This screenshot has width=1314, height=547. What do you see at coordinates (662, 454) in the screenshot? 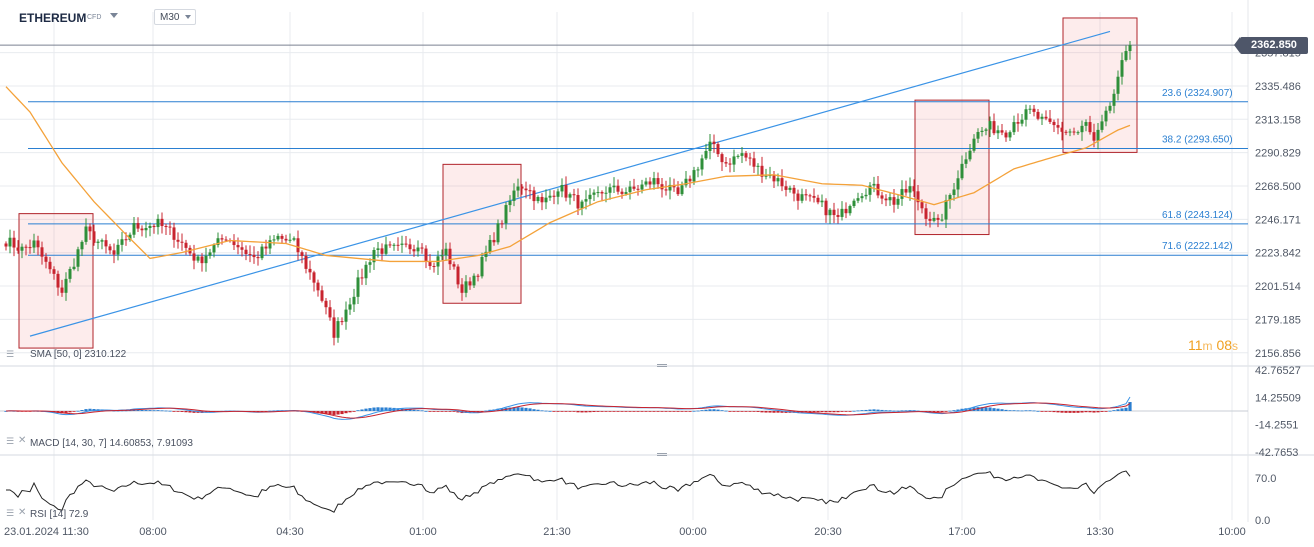
I see `pane-resize-handle-rsi` at bounding box center [662, 454].